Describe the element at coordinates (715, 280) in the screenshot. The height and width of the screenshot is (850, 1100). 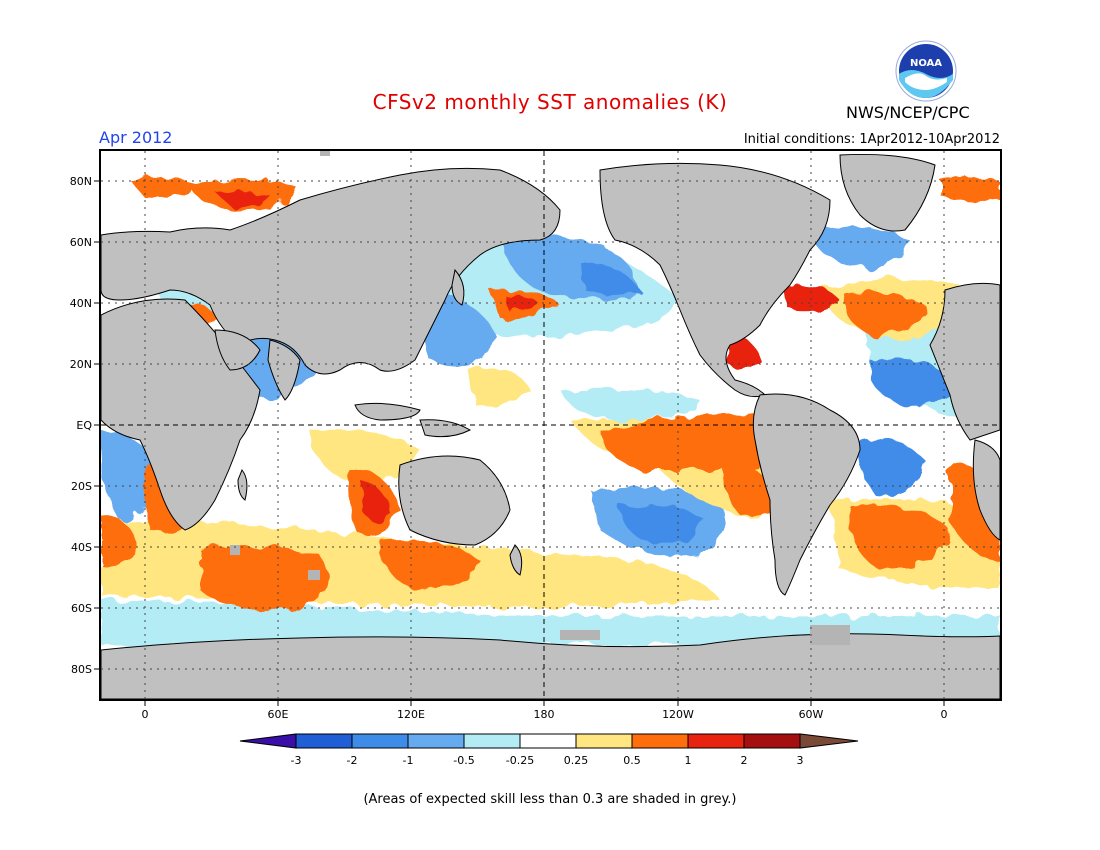
I see `land-north-america` at that location.